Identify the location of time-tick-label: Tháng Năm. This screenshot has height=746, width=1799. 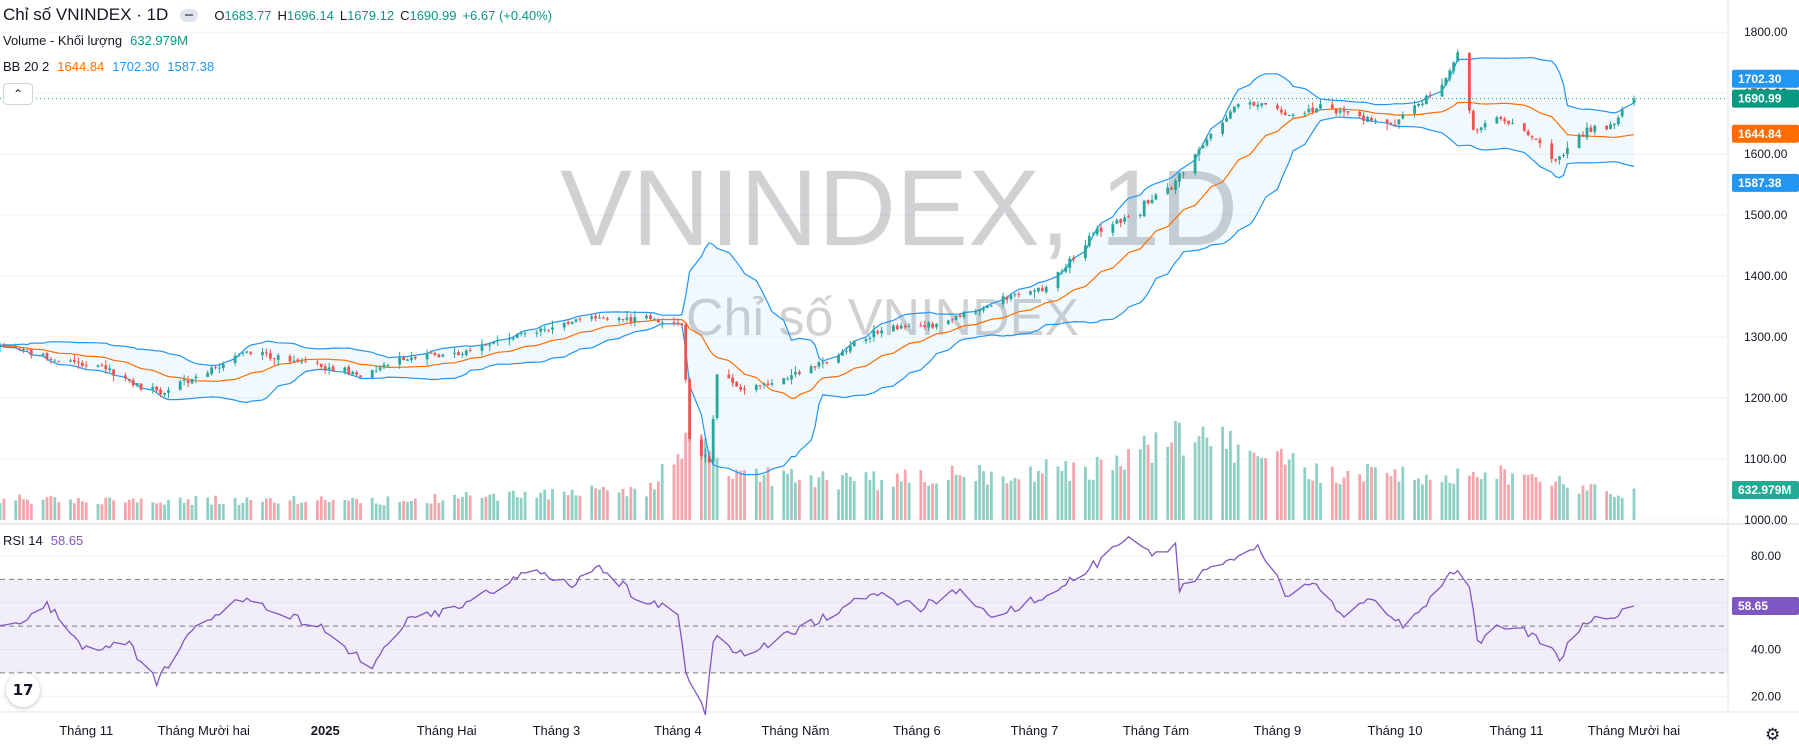
(795, 730).